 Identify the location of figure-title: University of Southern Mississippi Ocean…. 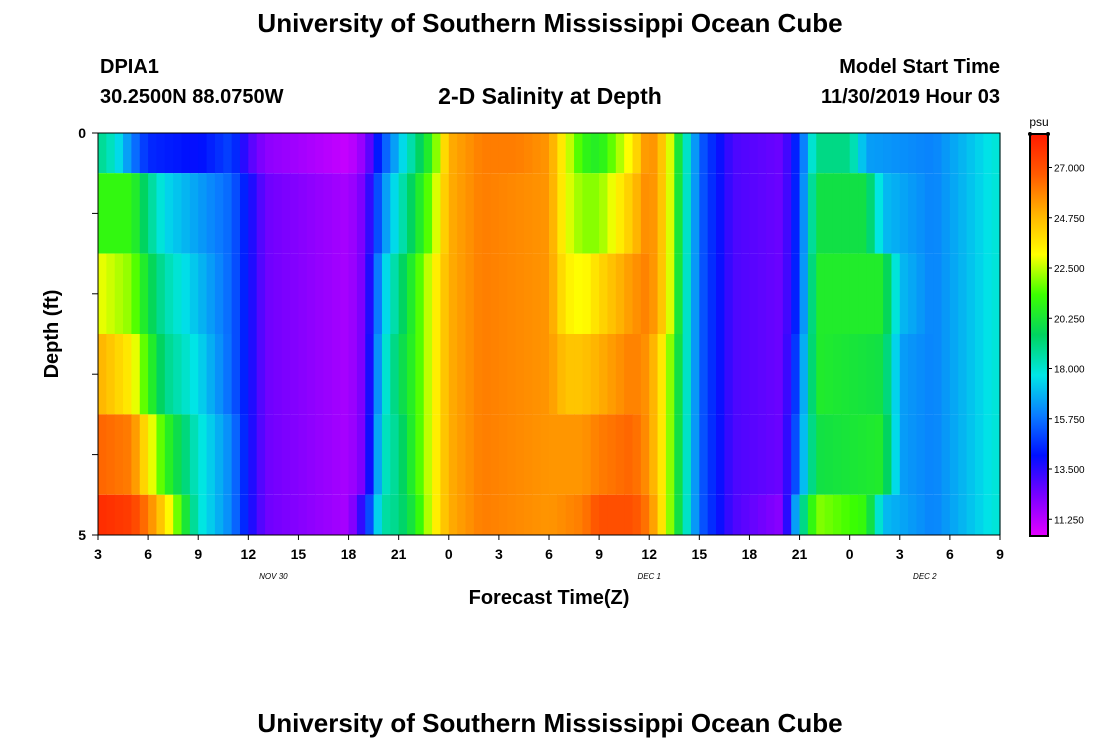
(550, 23).